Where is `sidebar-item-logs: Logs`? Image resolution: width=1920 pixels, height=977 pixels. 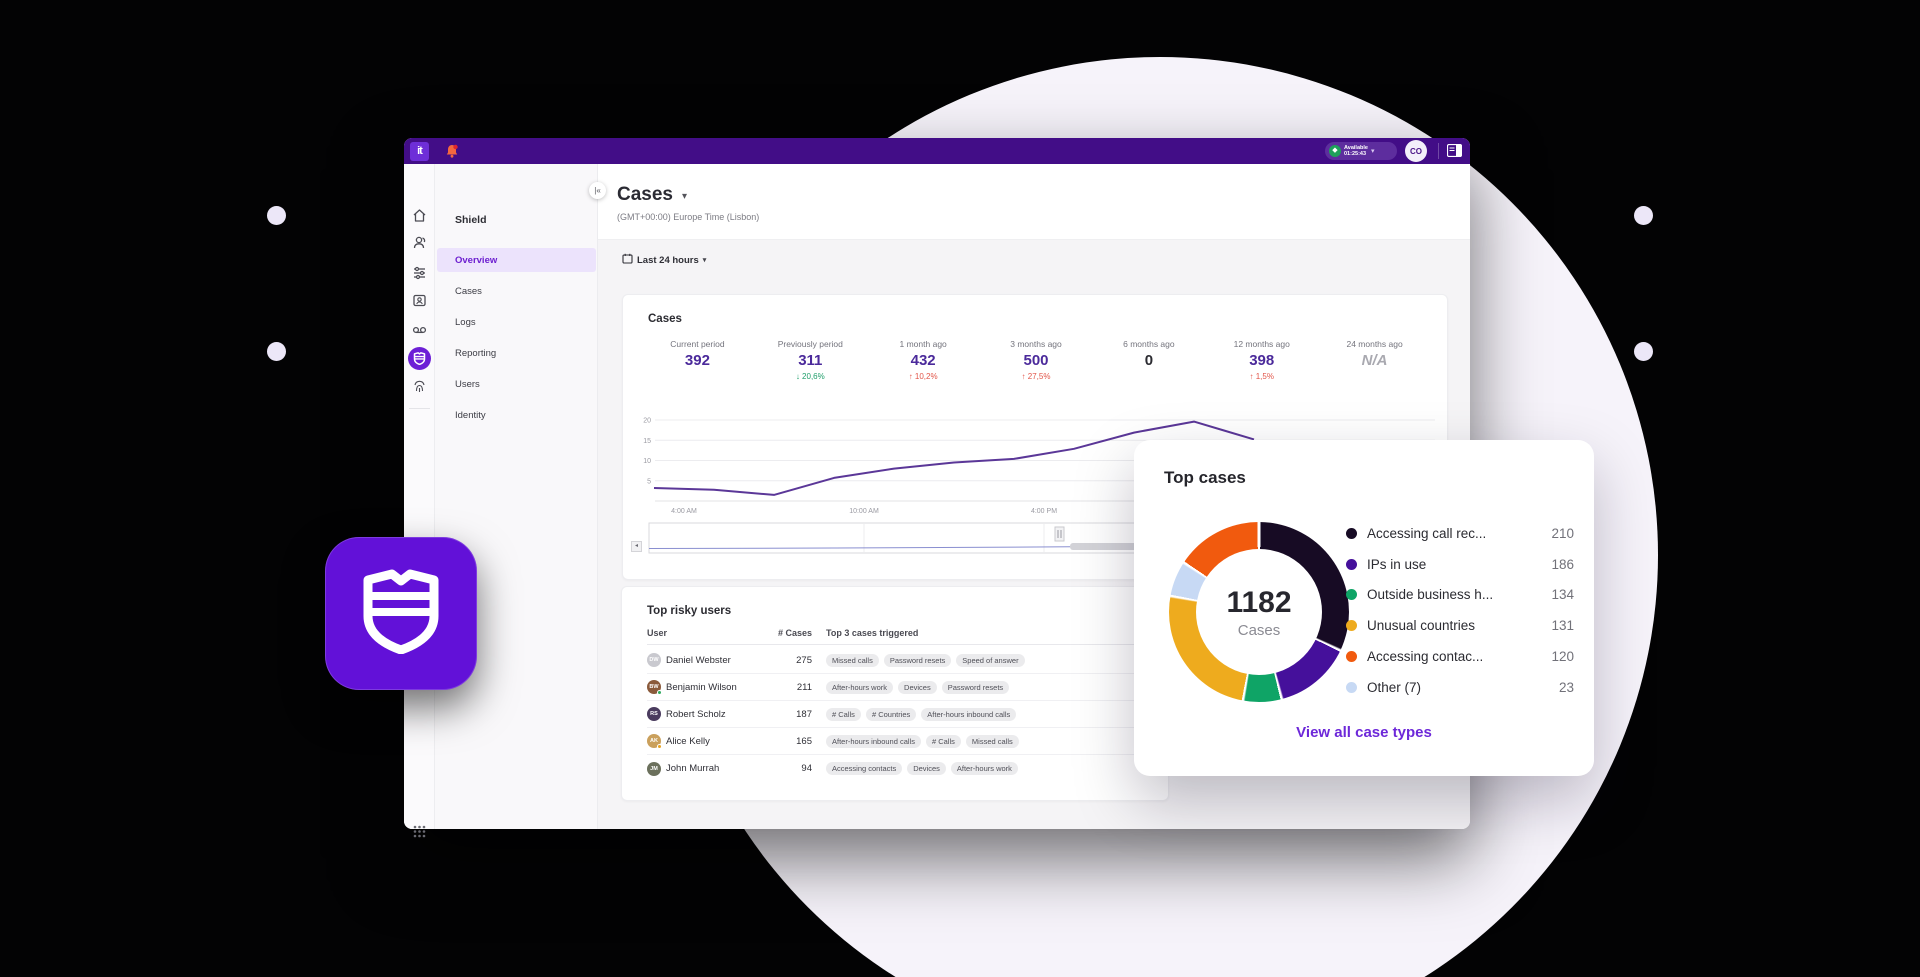
sidebar-item-logs: Logs is located at coordinates (465, 322).